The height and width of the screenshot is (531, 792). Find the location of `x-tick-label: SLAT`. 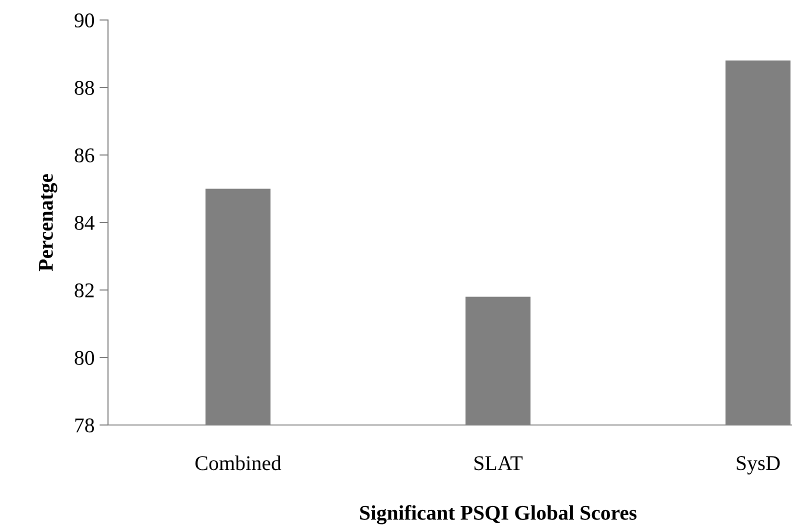

x-tick-label: SLAT is located at coordinates (498, 463).